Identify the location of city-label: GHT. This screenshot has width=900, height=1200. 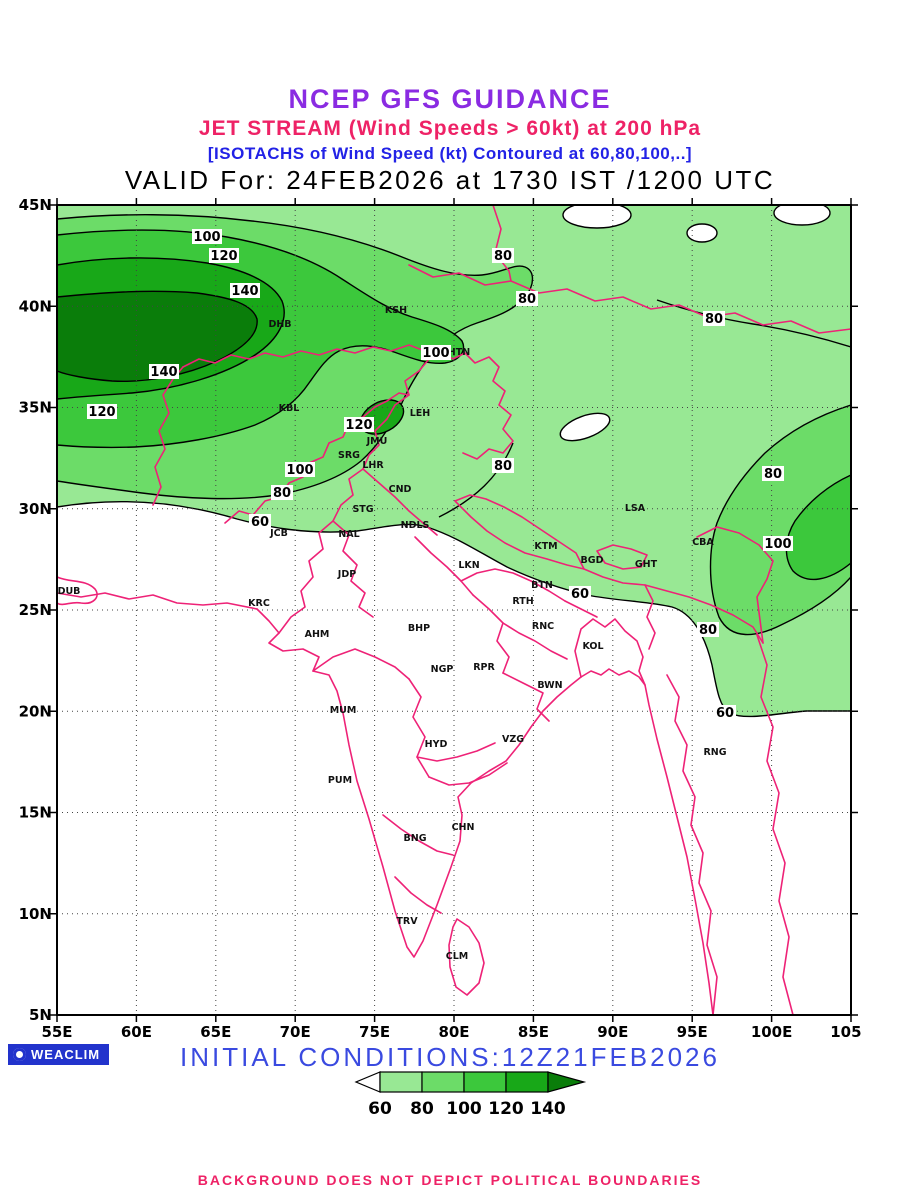
(646, 564).